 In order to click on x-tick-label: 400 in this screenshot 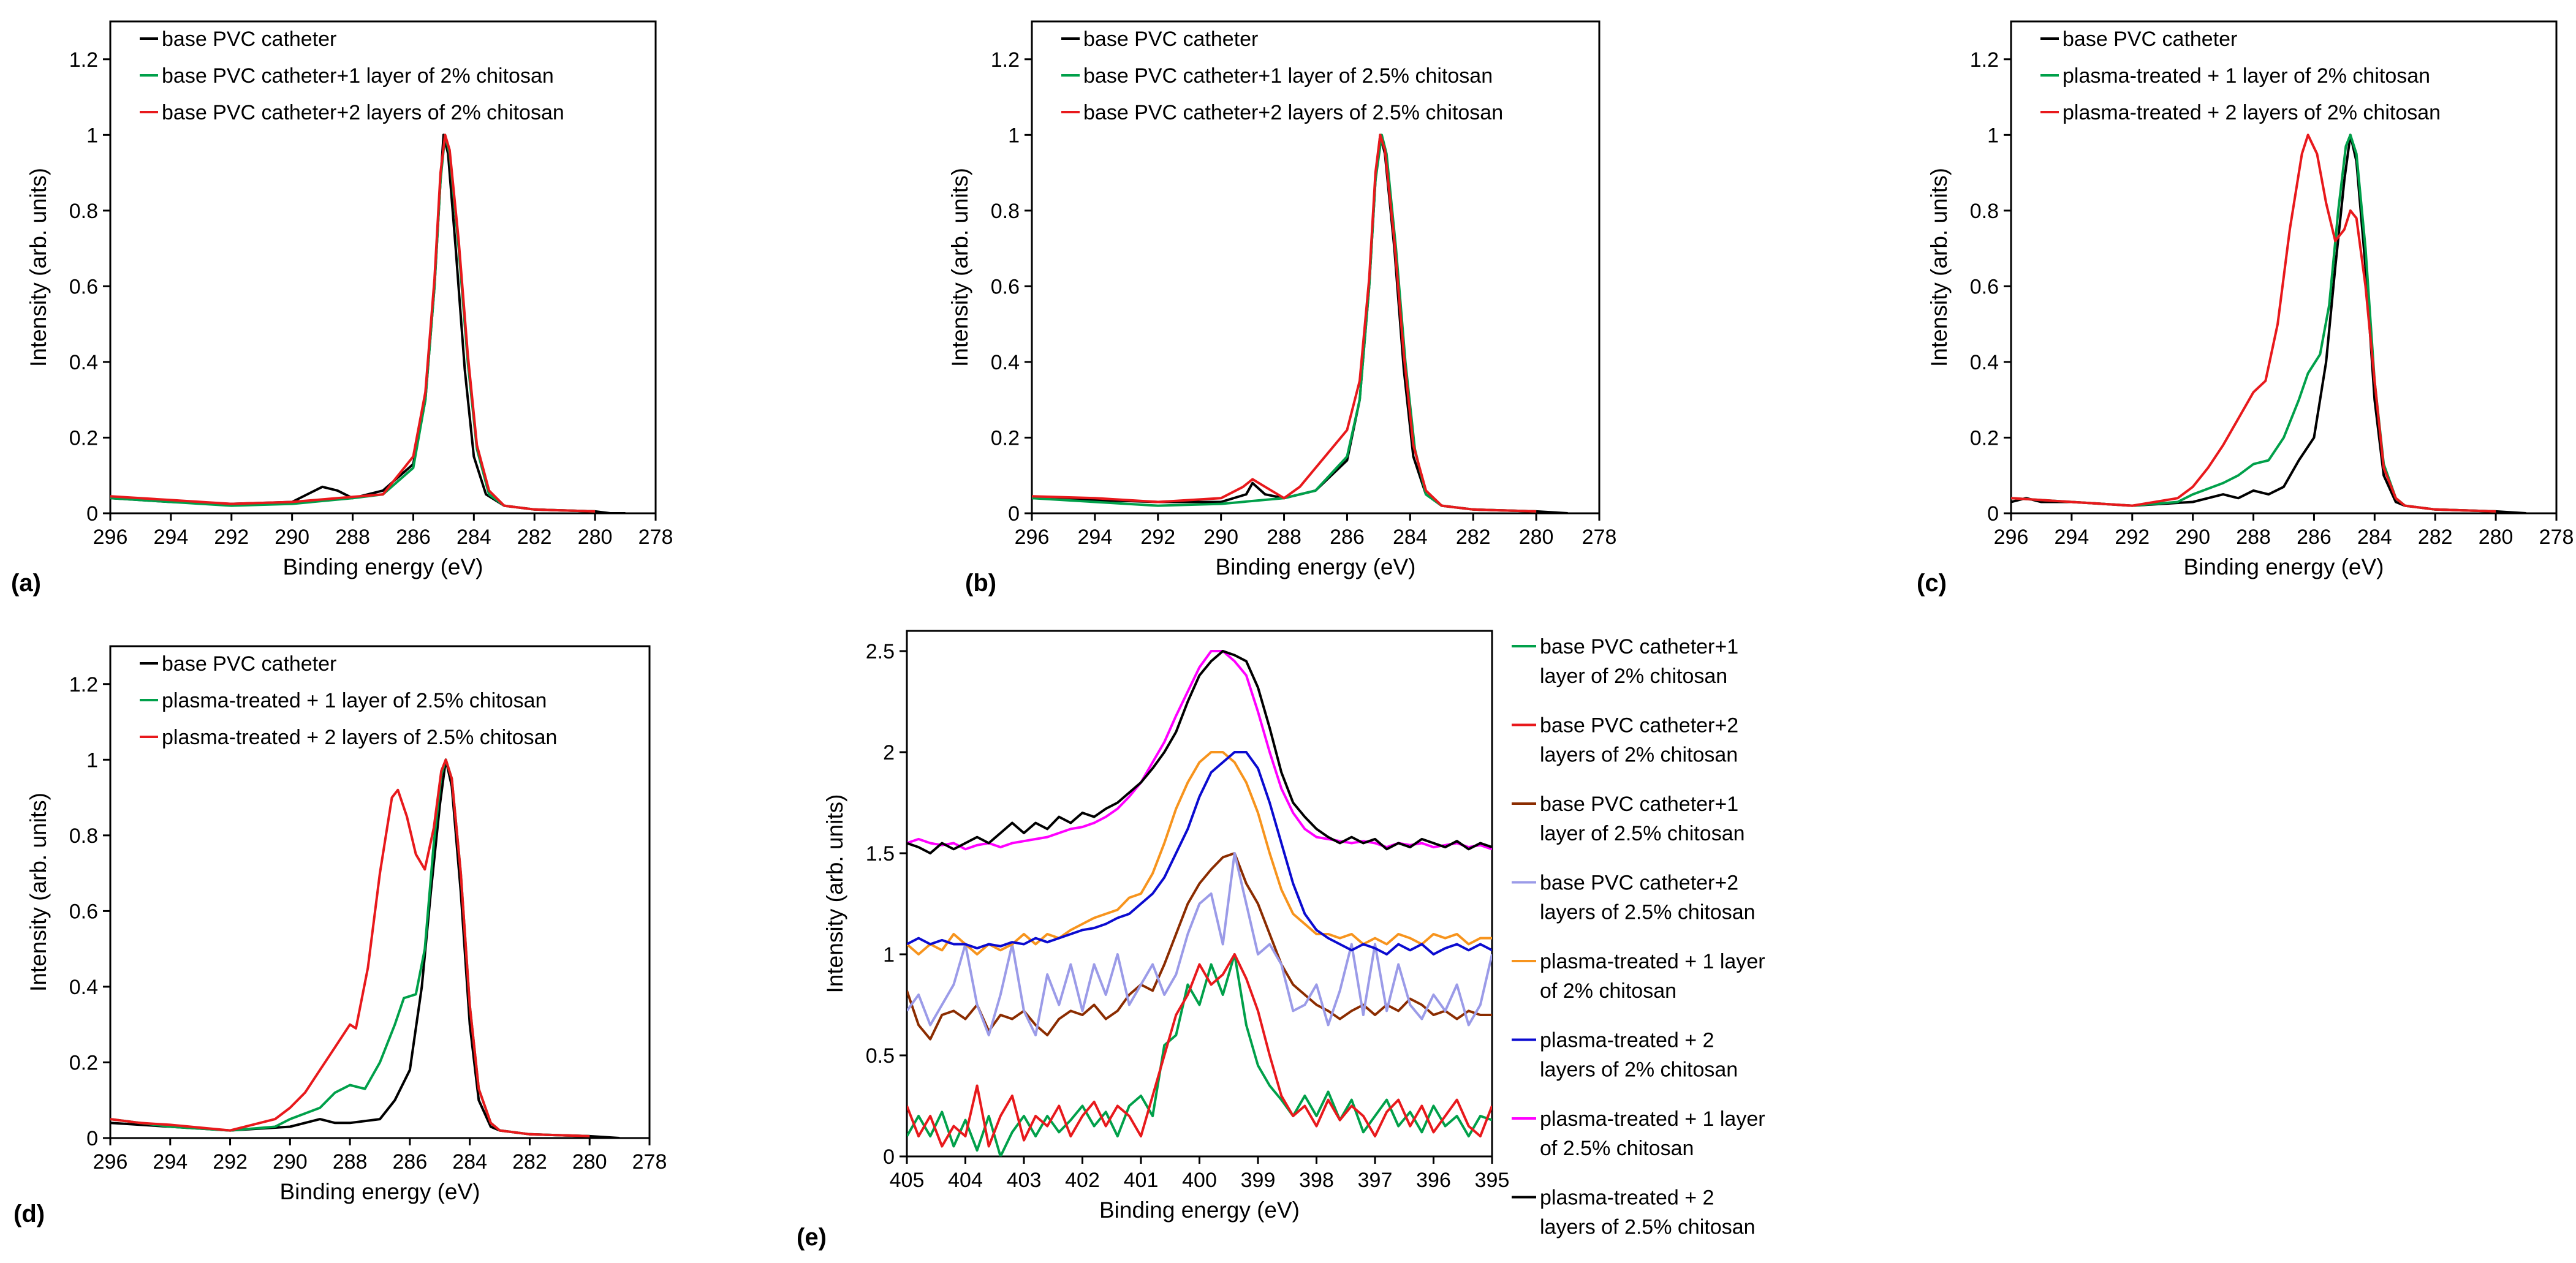, I will do `click(1199, 1180)`.